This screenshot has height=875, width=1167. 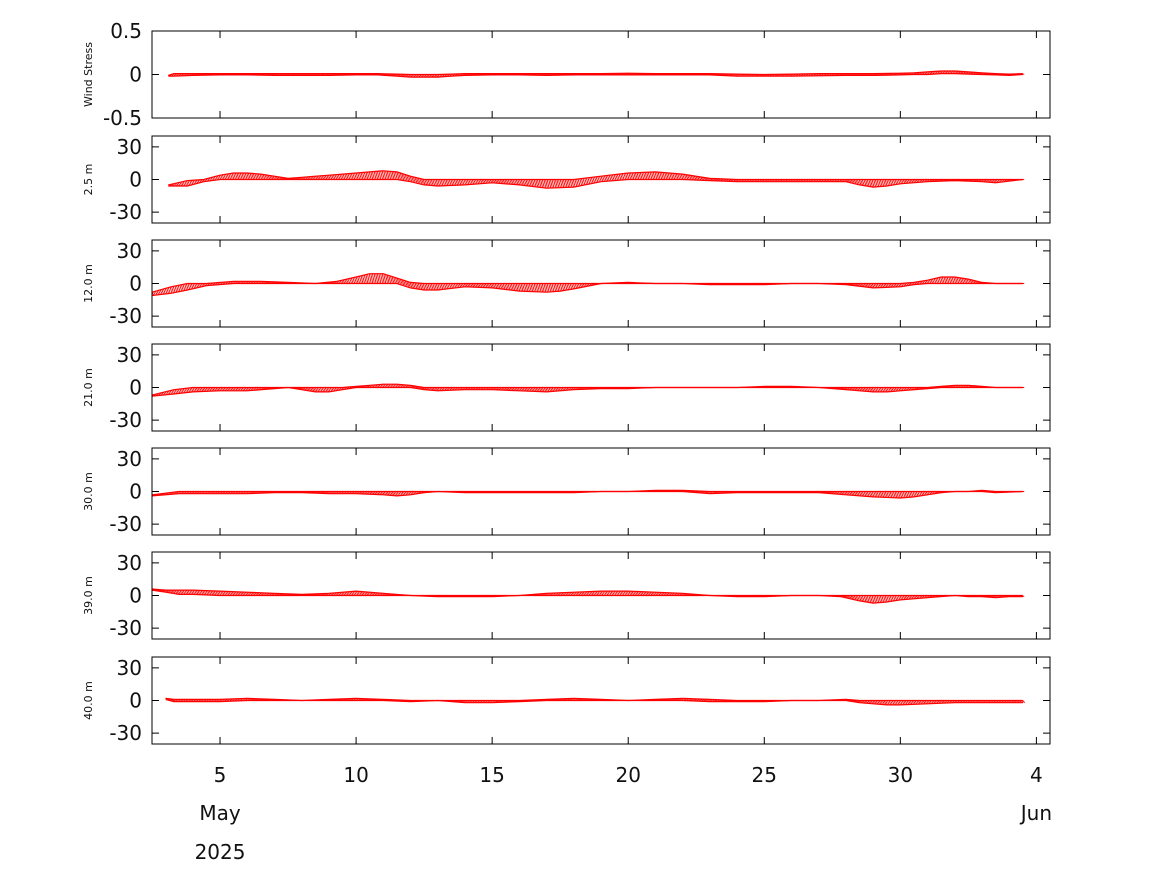 What do you see at coordinates (135, 75) in the screenshot?
I see `ytick-label-0-1: 0` at bounding box center [135, 75].